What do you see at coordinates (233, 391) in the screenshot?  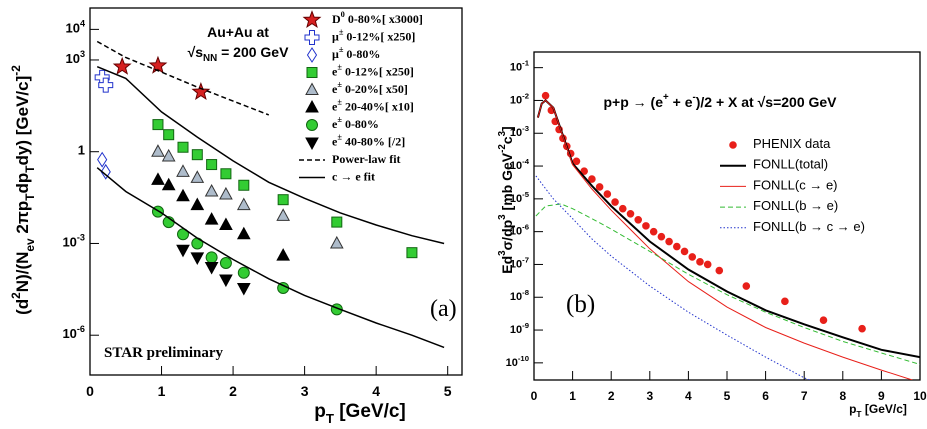 I see `x-tick-label: 2` at bounding box center [233, 391].